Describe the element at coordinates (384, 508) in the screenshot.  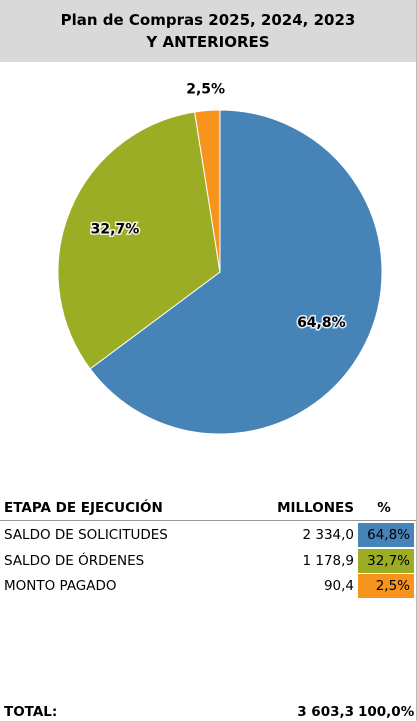
I see `table-cell: %` at that location.